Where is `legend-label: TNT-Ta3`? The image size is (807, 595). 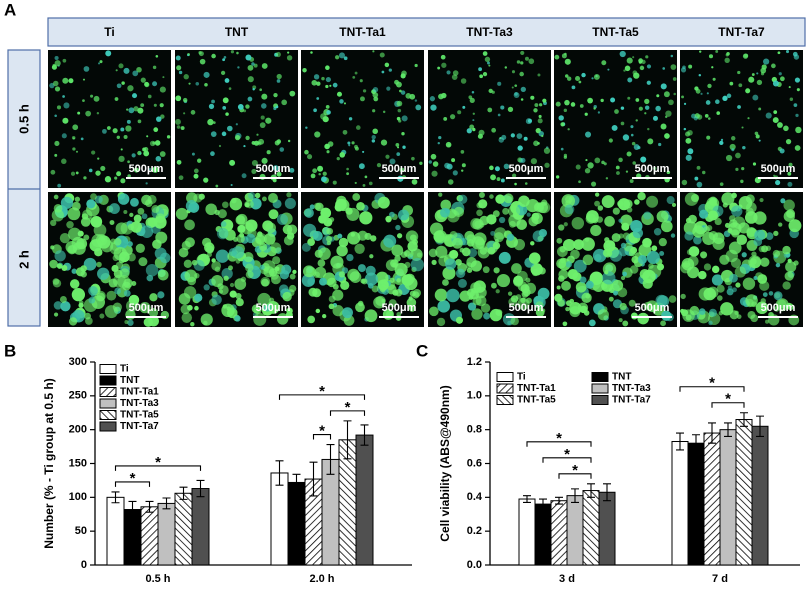 legend-label: TNT-Ta3 is located at coordinates (139, 403).